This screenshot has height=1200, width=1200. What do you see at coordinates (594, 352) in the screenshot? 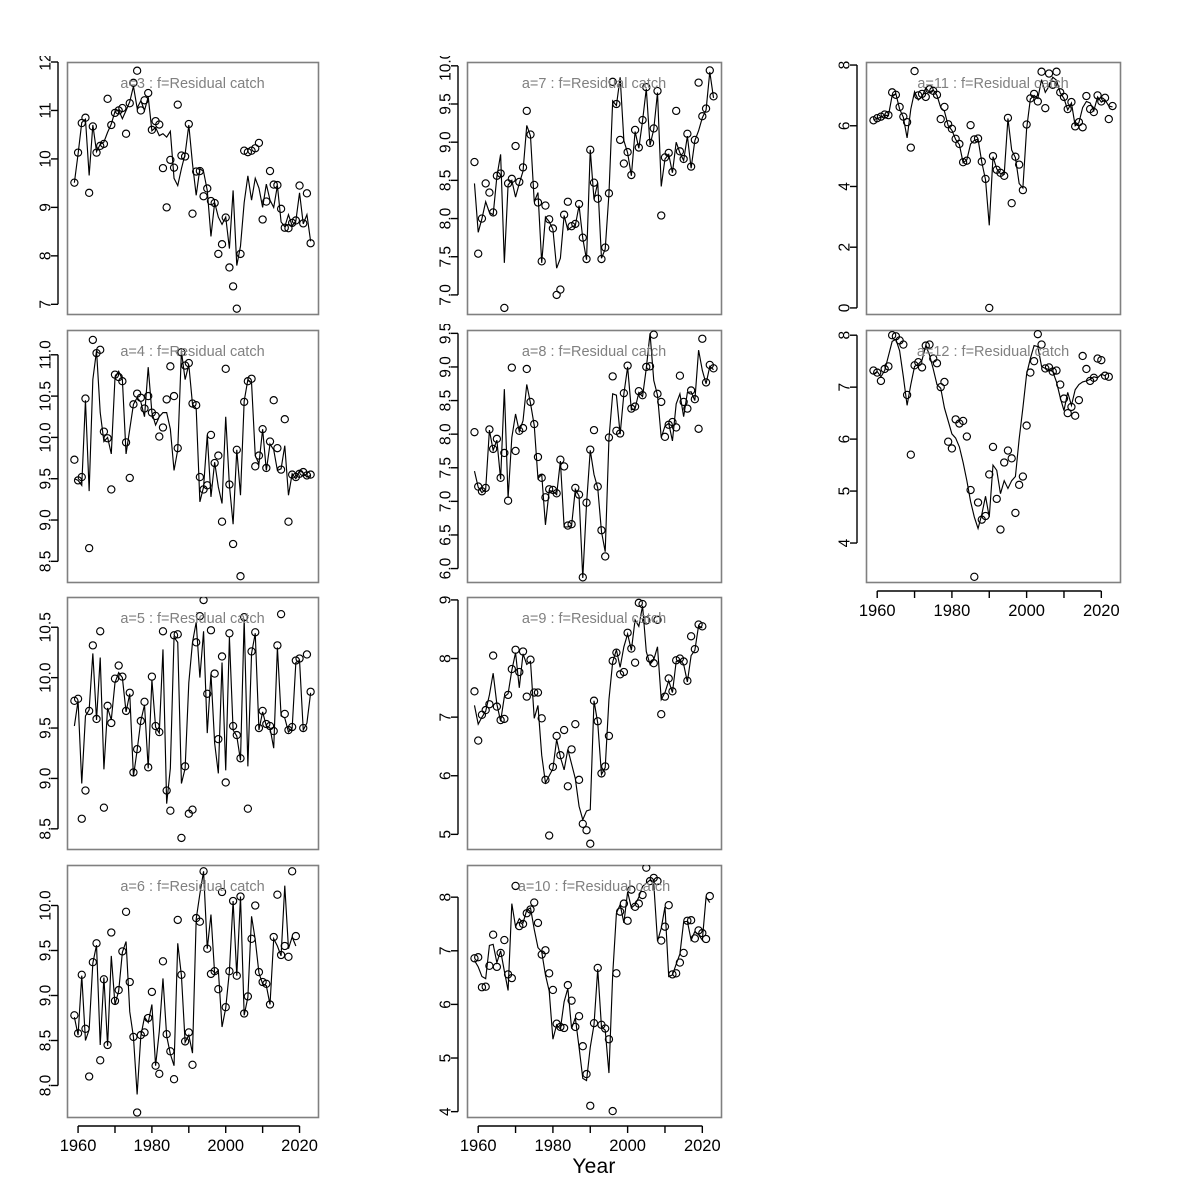
I see `panel-title: a=8 : f=Residual catch` at bounding box center [594, 352].